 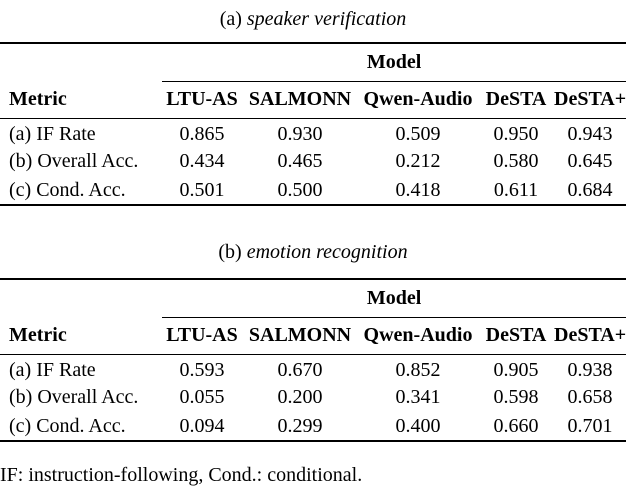 I want to click on value-cell: 0.684, so click(x=590, y=189).